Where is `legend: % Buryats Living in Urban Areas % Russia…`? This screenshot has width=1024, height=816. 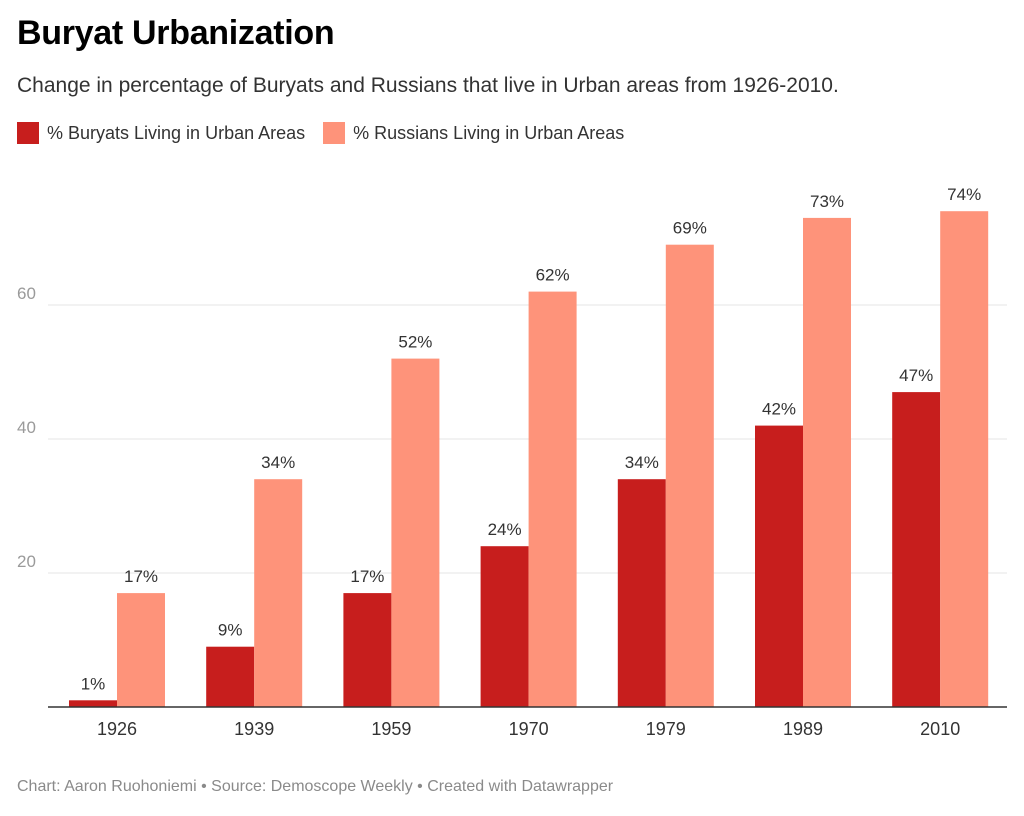 legend: % Buryats Living in Urban Areas % Russia… is located at coordinates (329, 133).